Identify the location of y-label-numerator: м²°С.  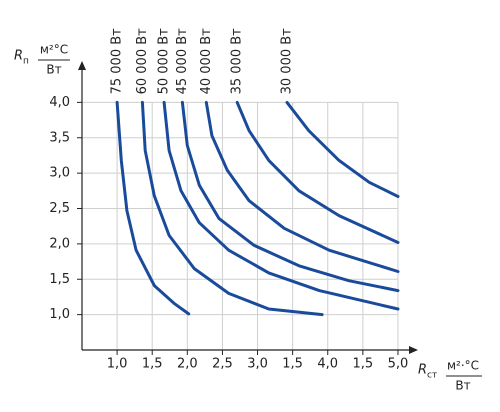
(54, 50).